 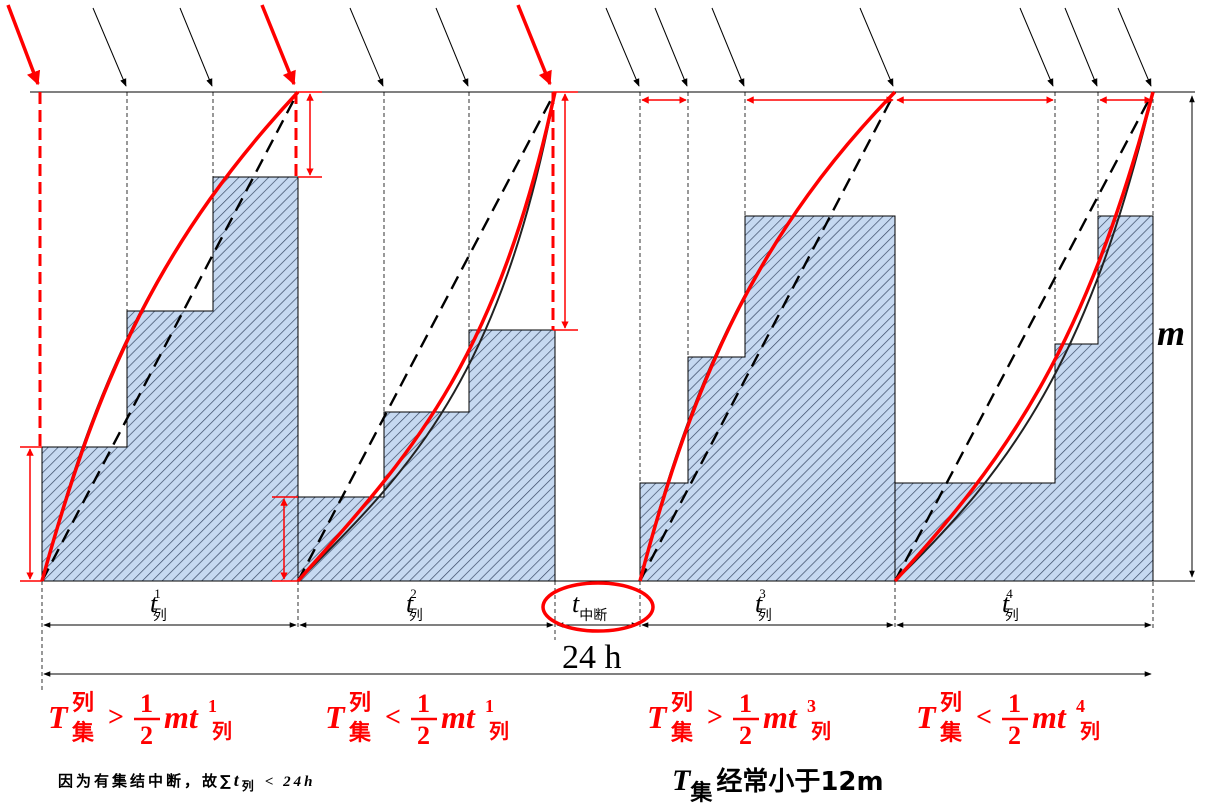 What do you see at coordinates (158, 605) in the screenshot?
I see `period-1-label: t1 列` at bounding box center [158, 605].